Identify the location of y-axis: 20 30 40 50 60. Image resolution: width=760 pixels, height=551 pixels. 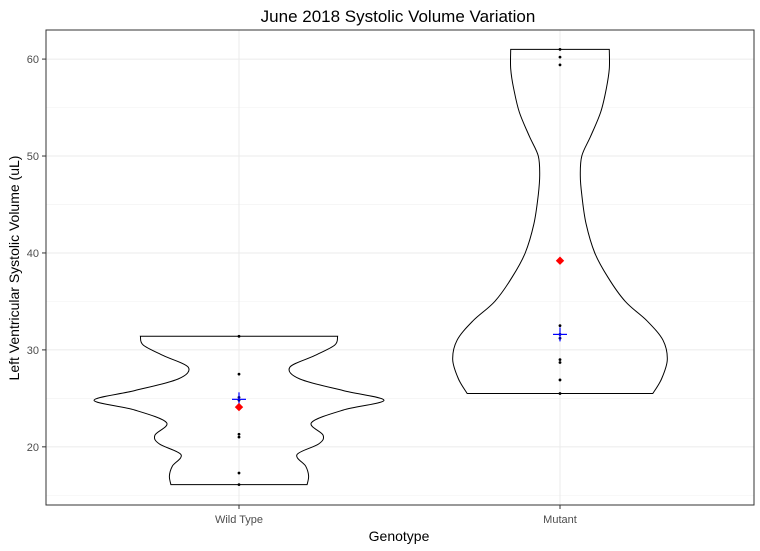
(36, 254).